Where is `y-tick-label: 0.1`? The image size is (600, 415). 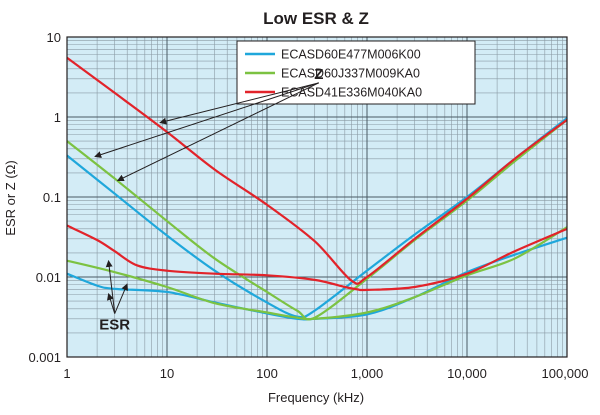
y-tick-label: 0.1 is located at coordinates (52, 197).